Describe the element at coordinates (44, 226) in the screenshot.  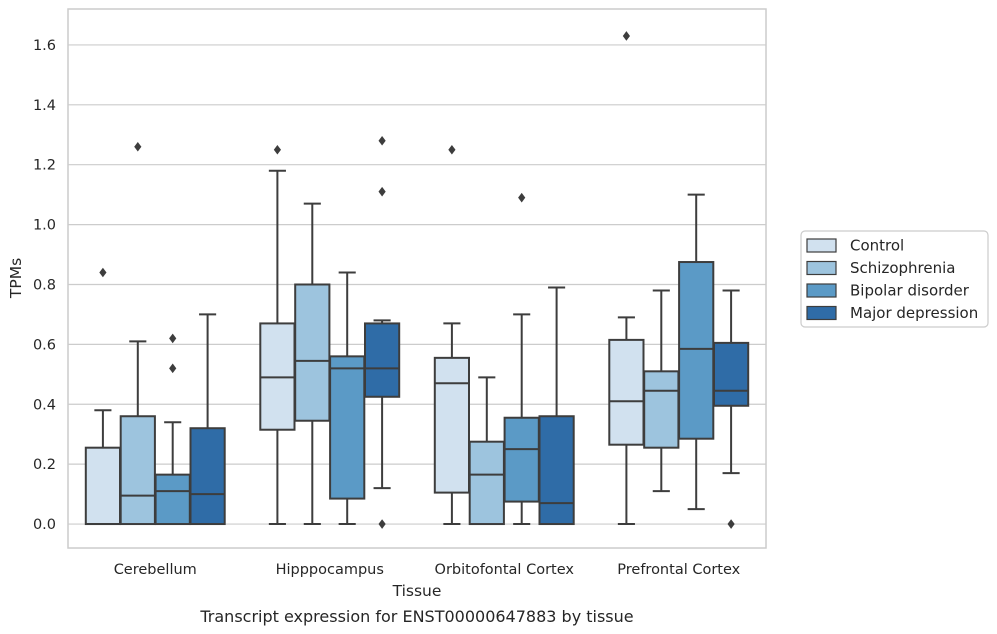
I see `y-tick-label: 1.0` at that location.